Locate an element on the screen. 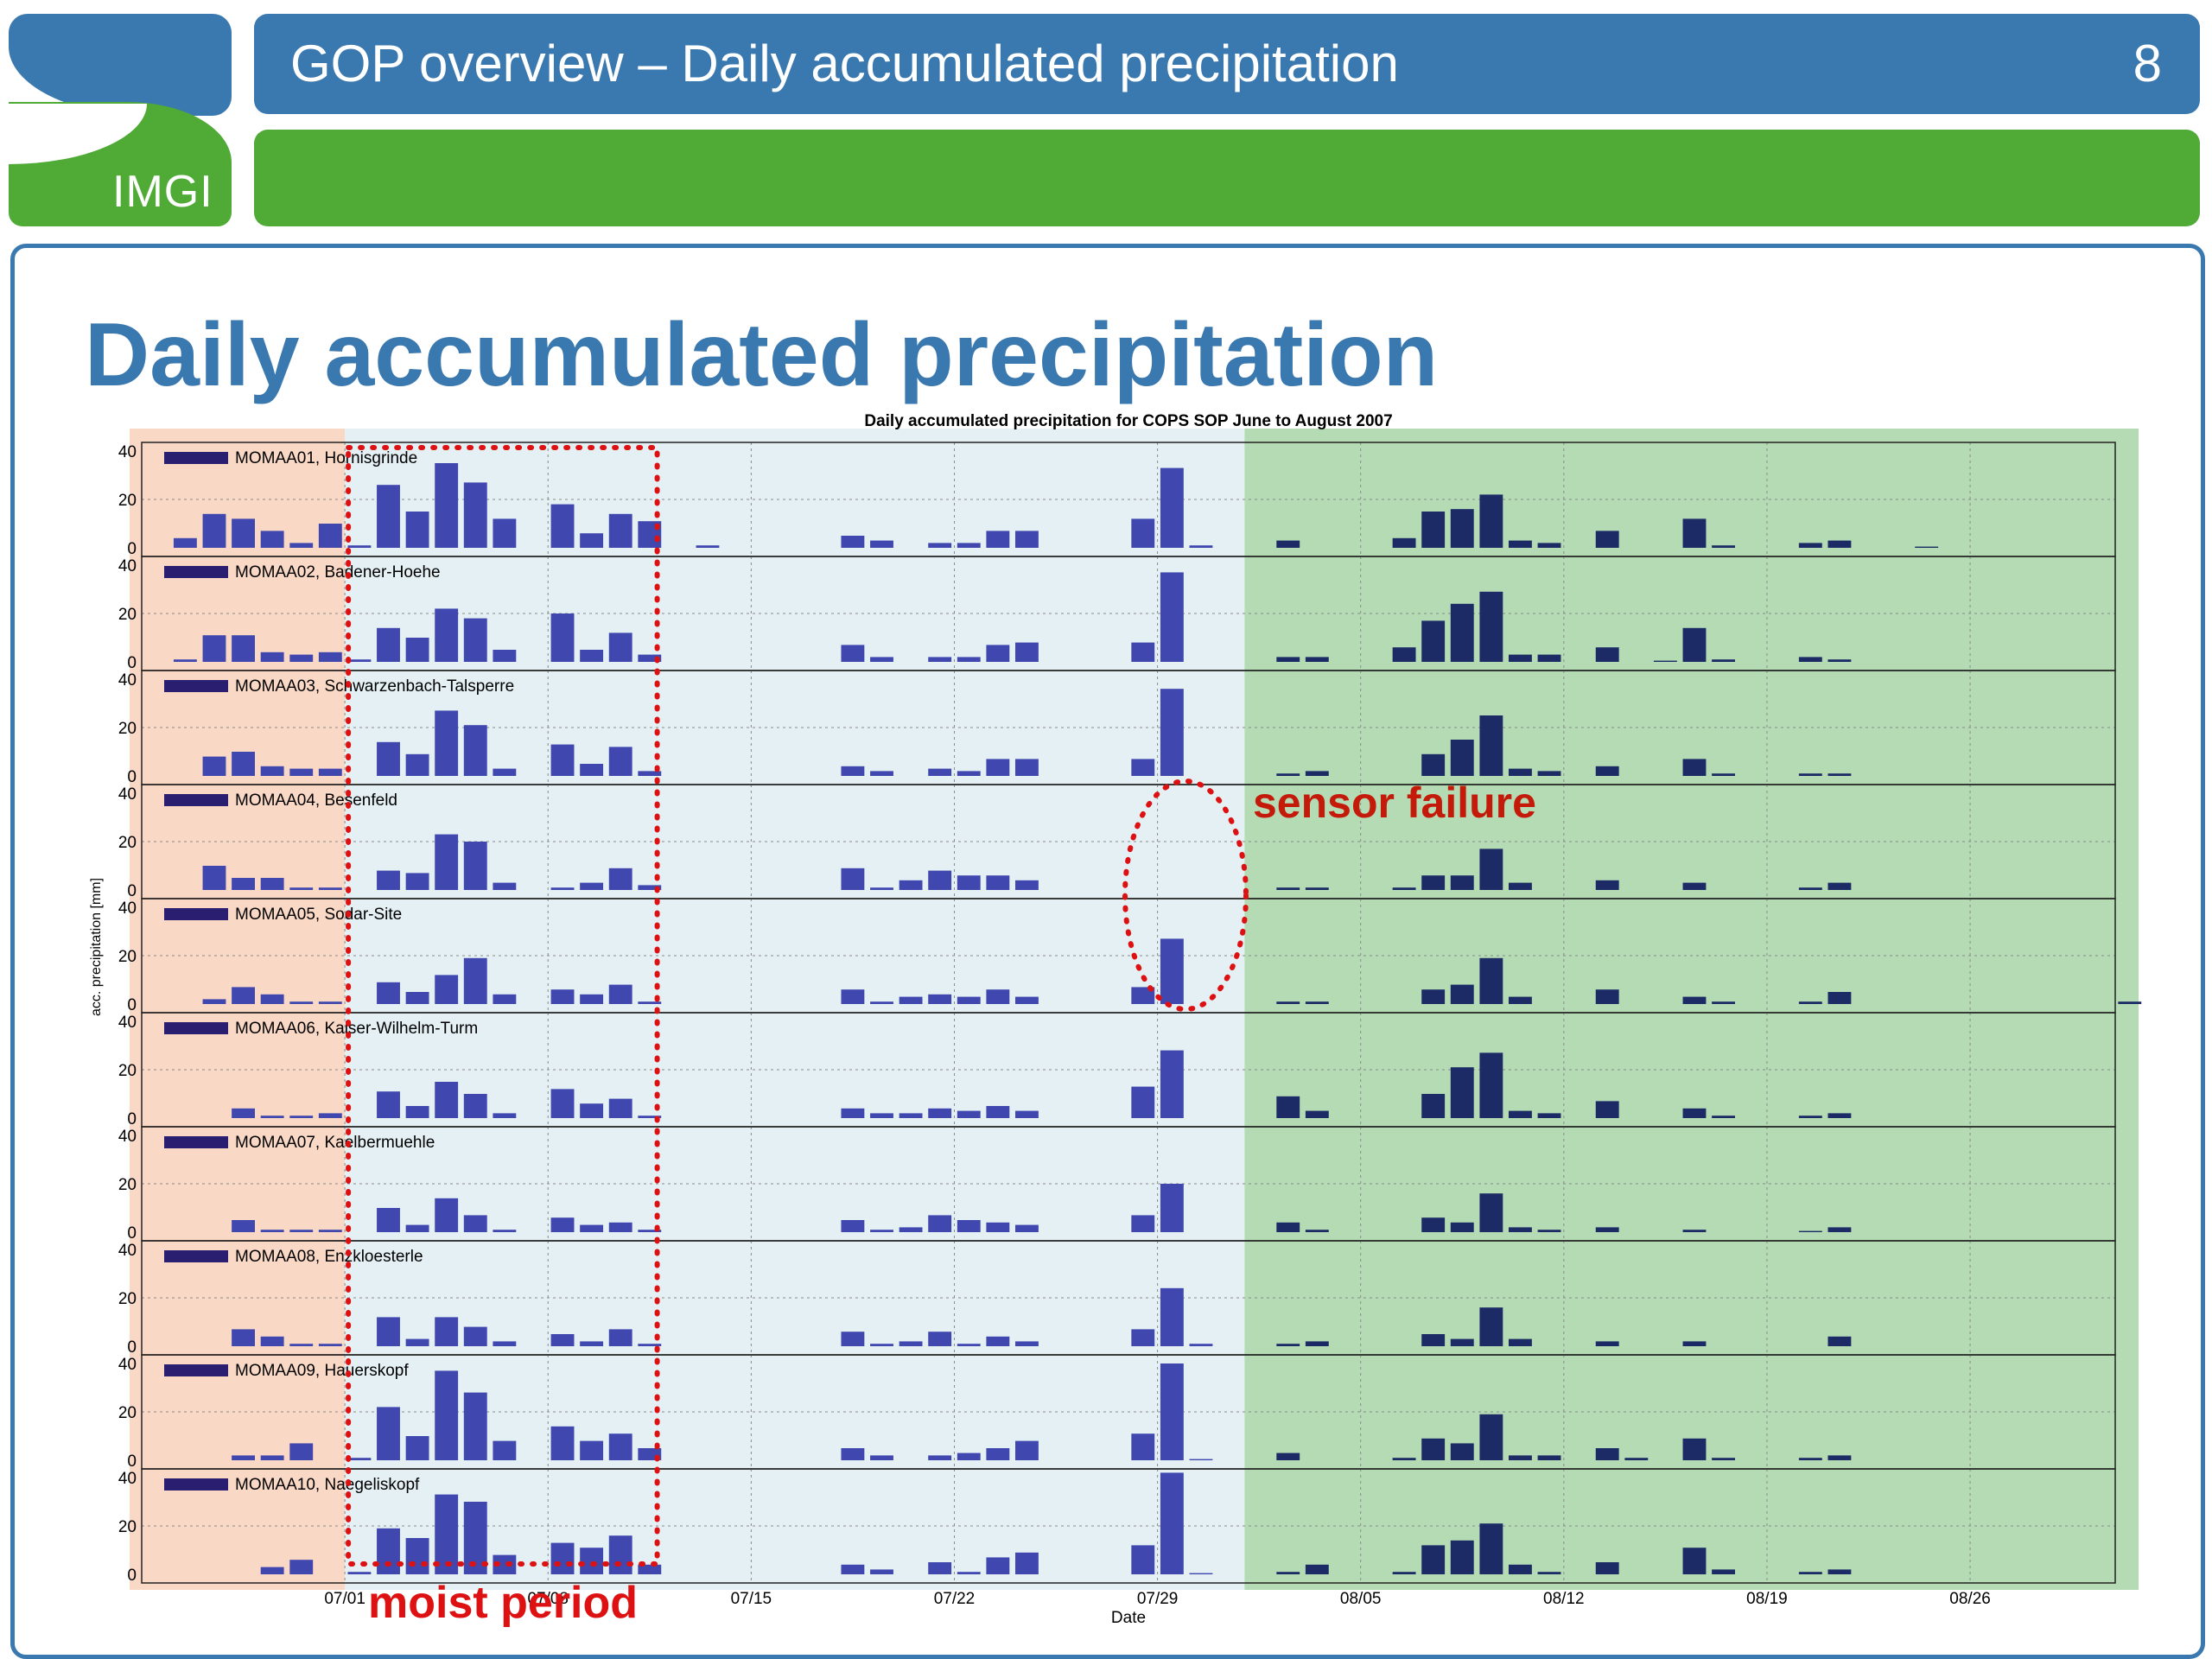 The image size is (2212, 1659). y-axis-label: acc. precipitation [mm] is located at coordinates (96, 947).